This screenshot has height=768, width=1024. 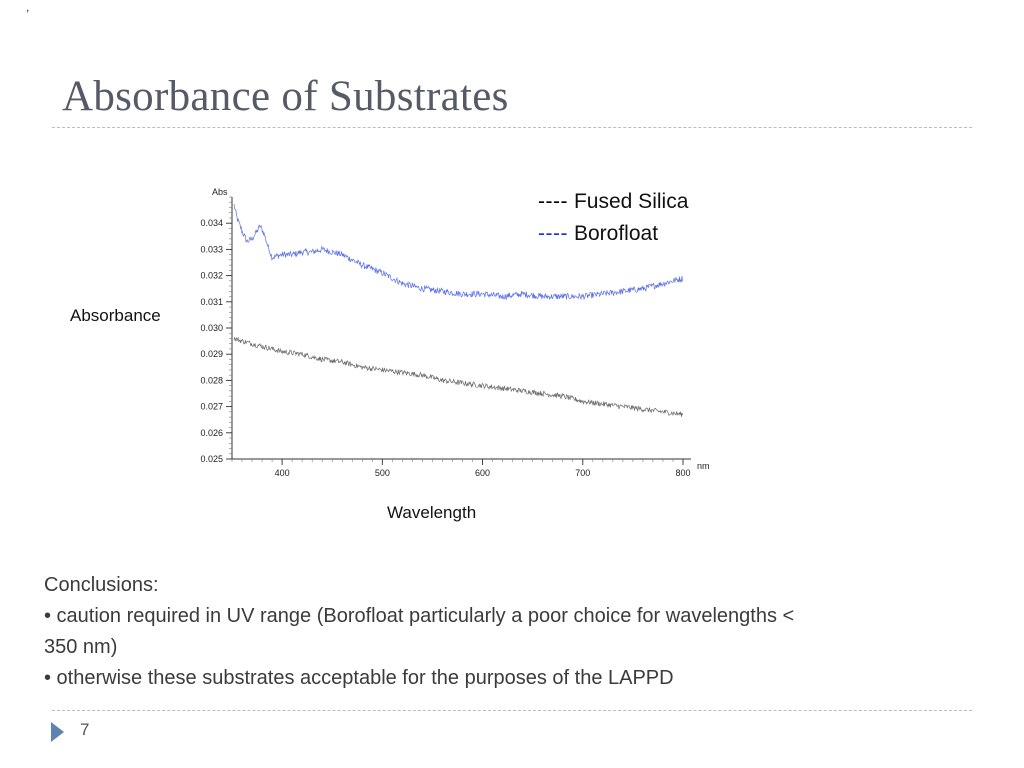 I want to click on y-tick-label: 0.028, so click(x=211, y=380).